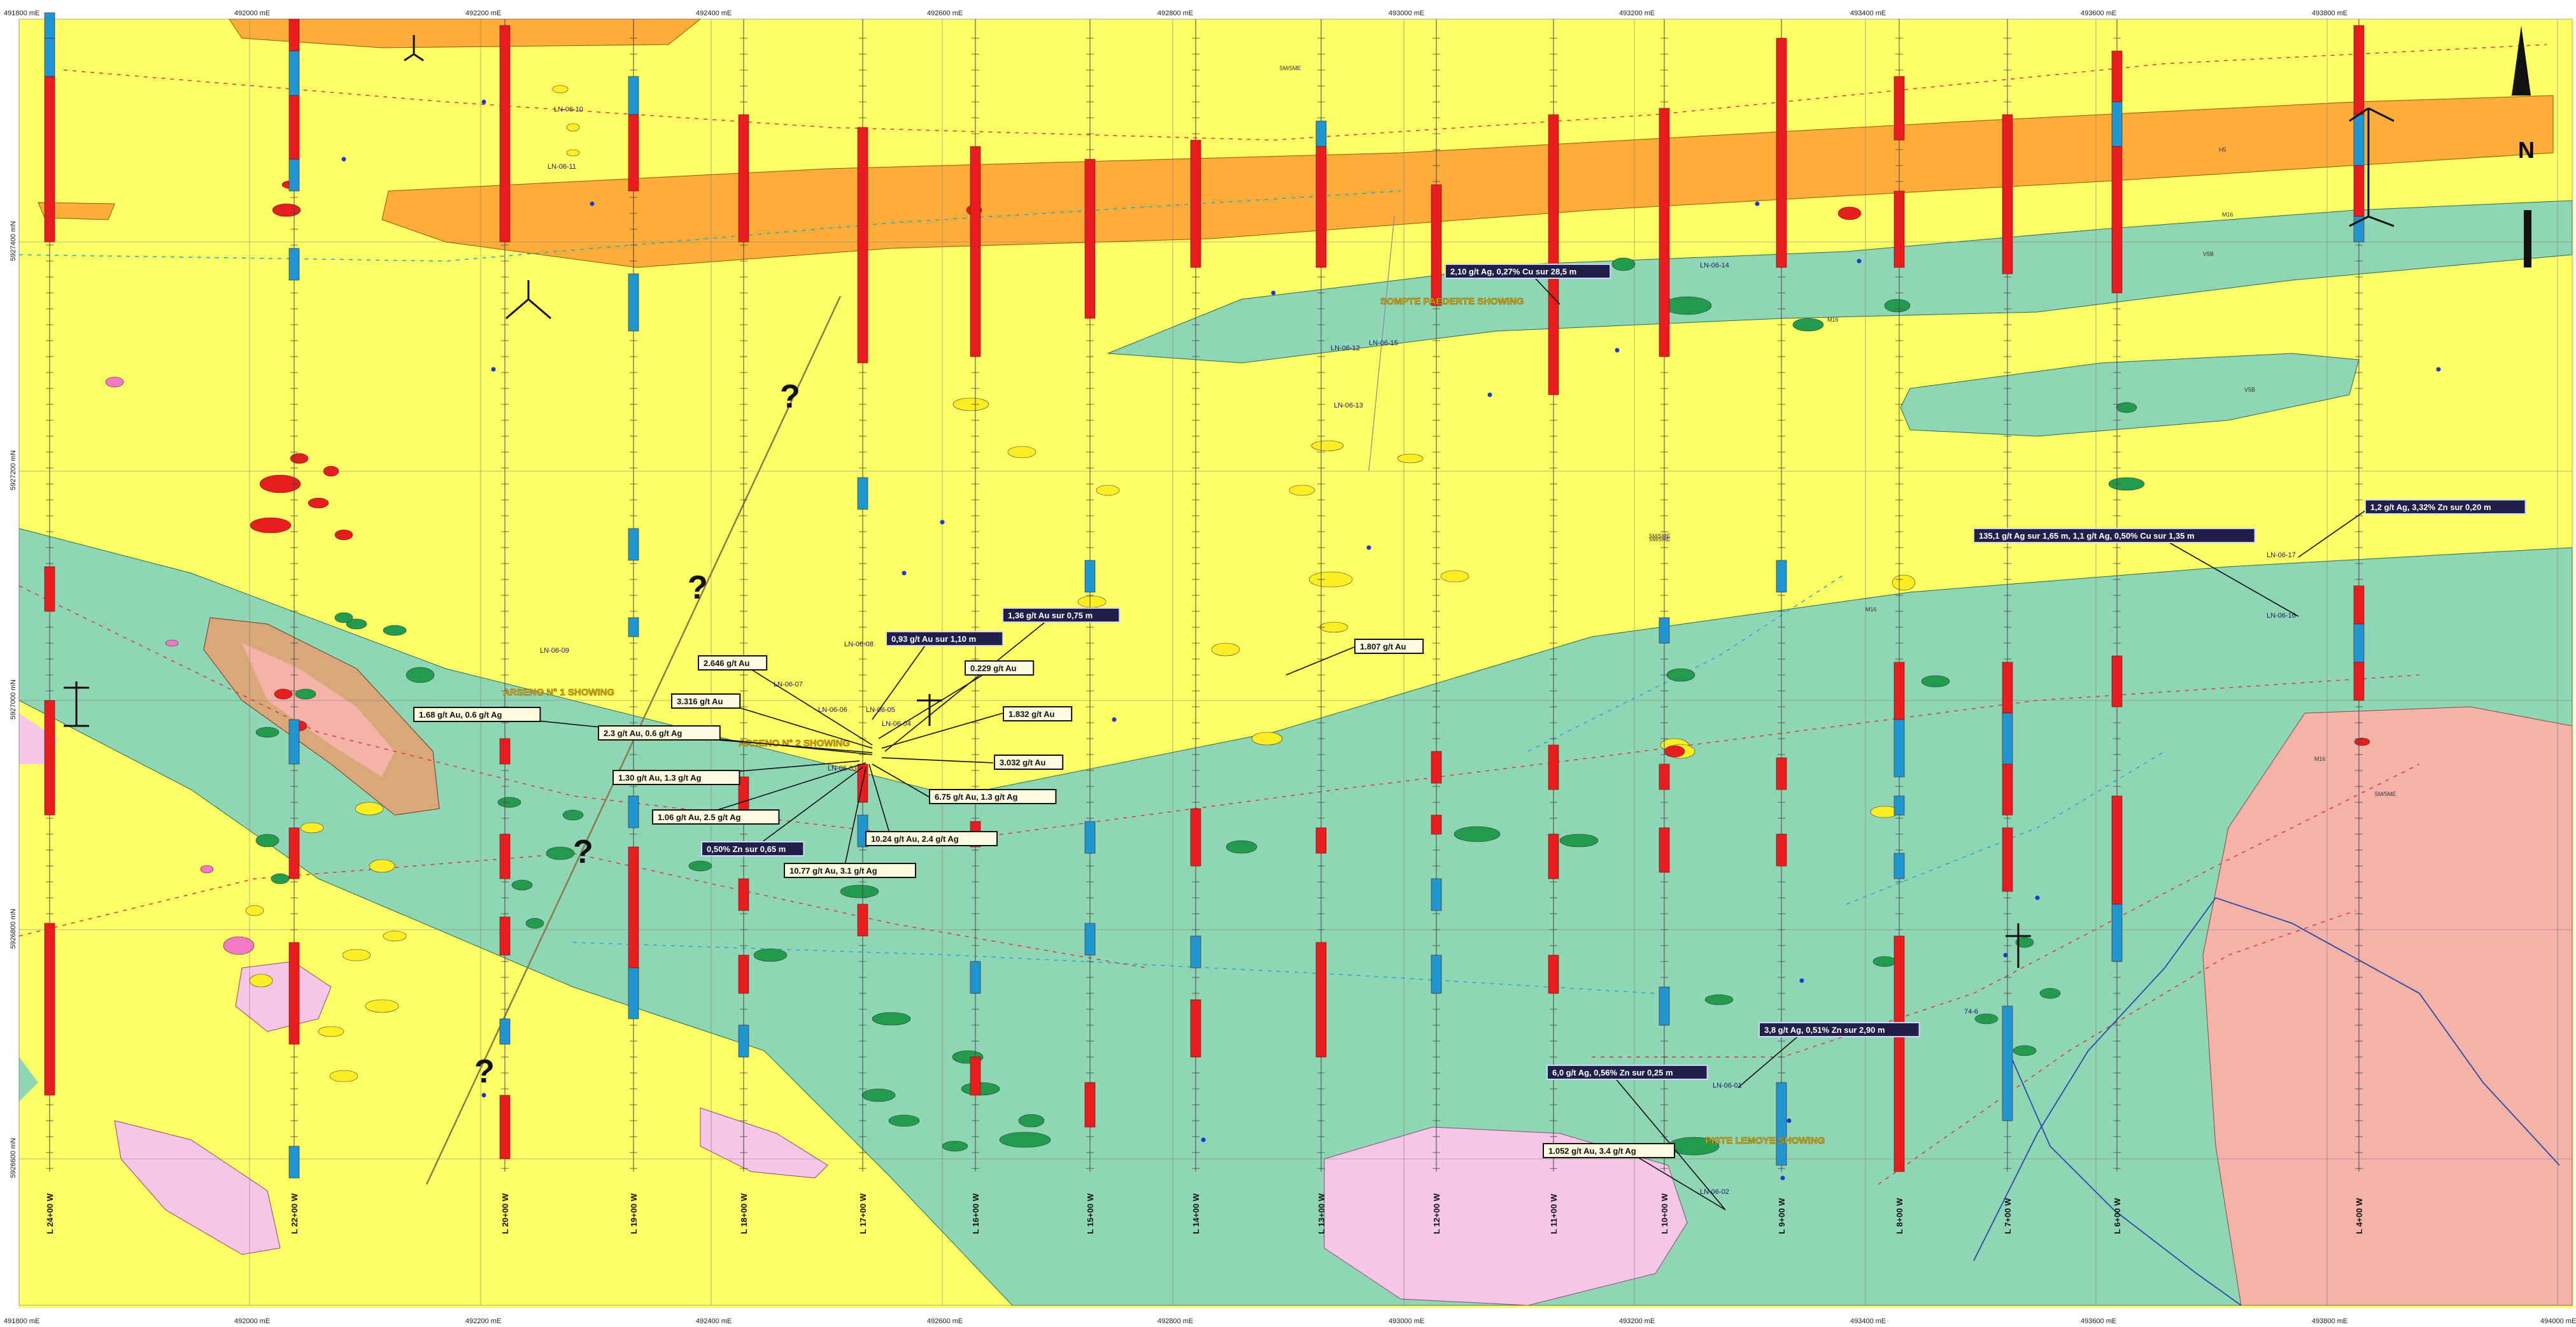 The image size is (2576, 1327). Describe the element at coordinates (1090, 1213) in the screenshot. I see `grid-line-label: L 15+00 W` at that location.